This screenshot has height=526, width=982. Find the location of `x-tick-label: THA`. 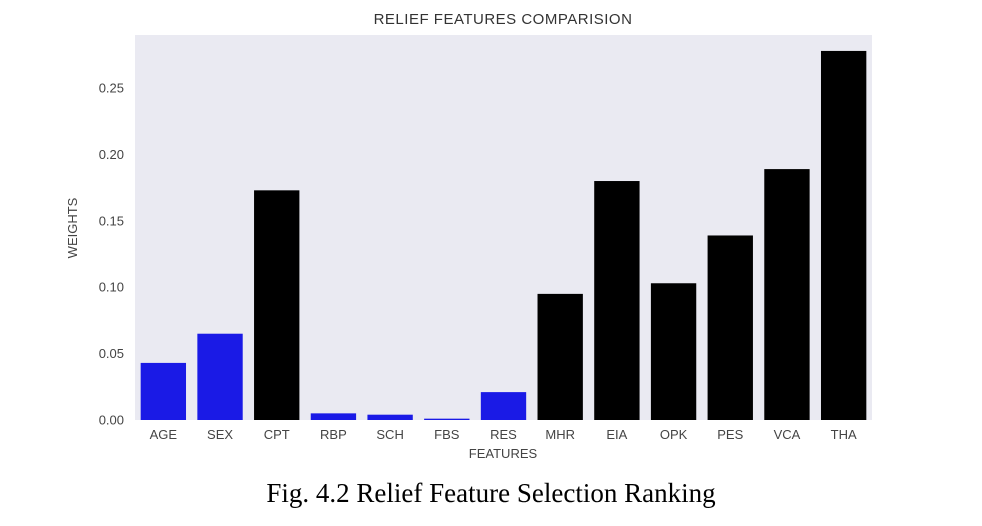

x-tick-label: THA is located at coordinates (844, 434).